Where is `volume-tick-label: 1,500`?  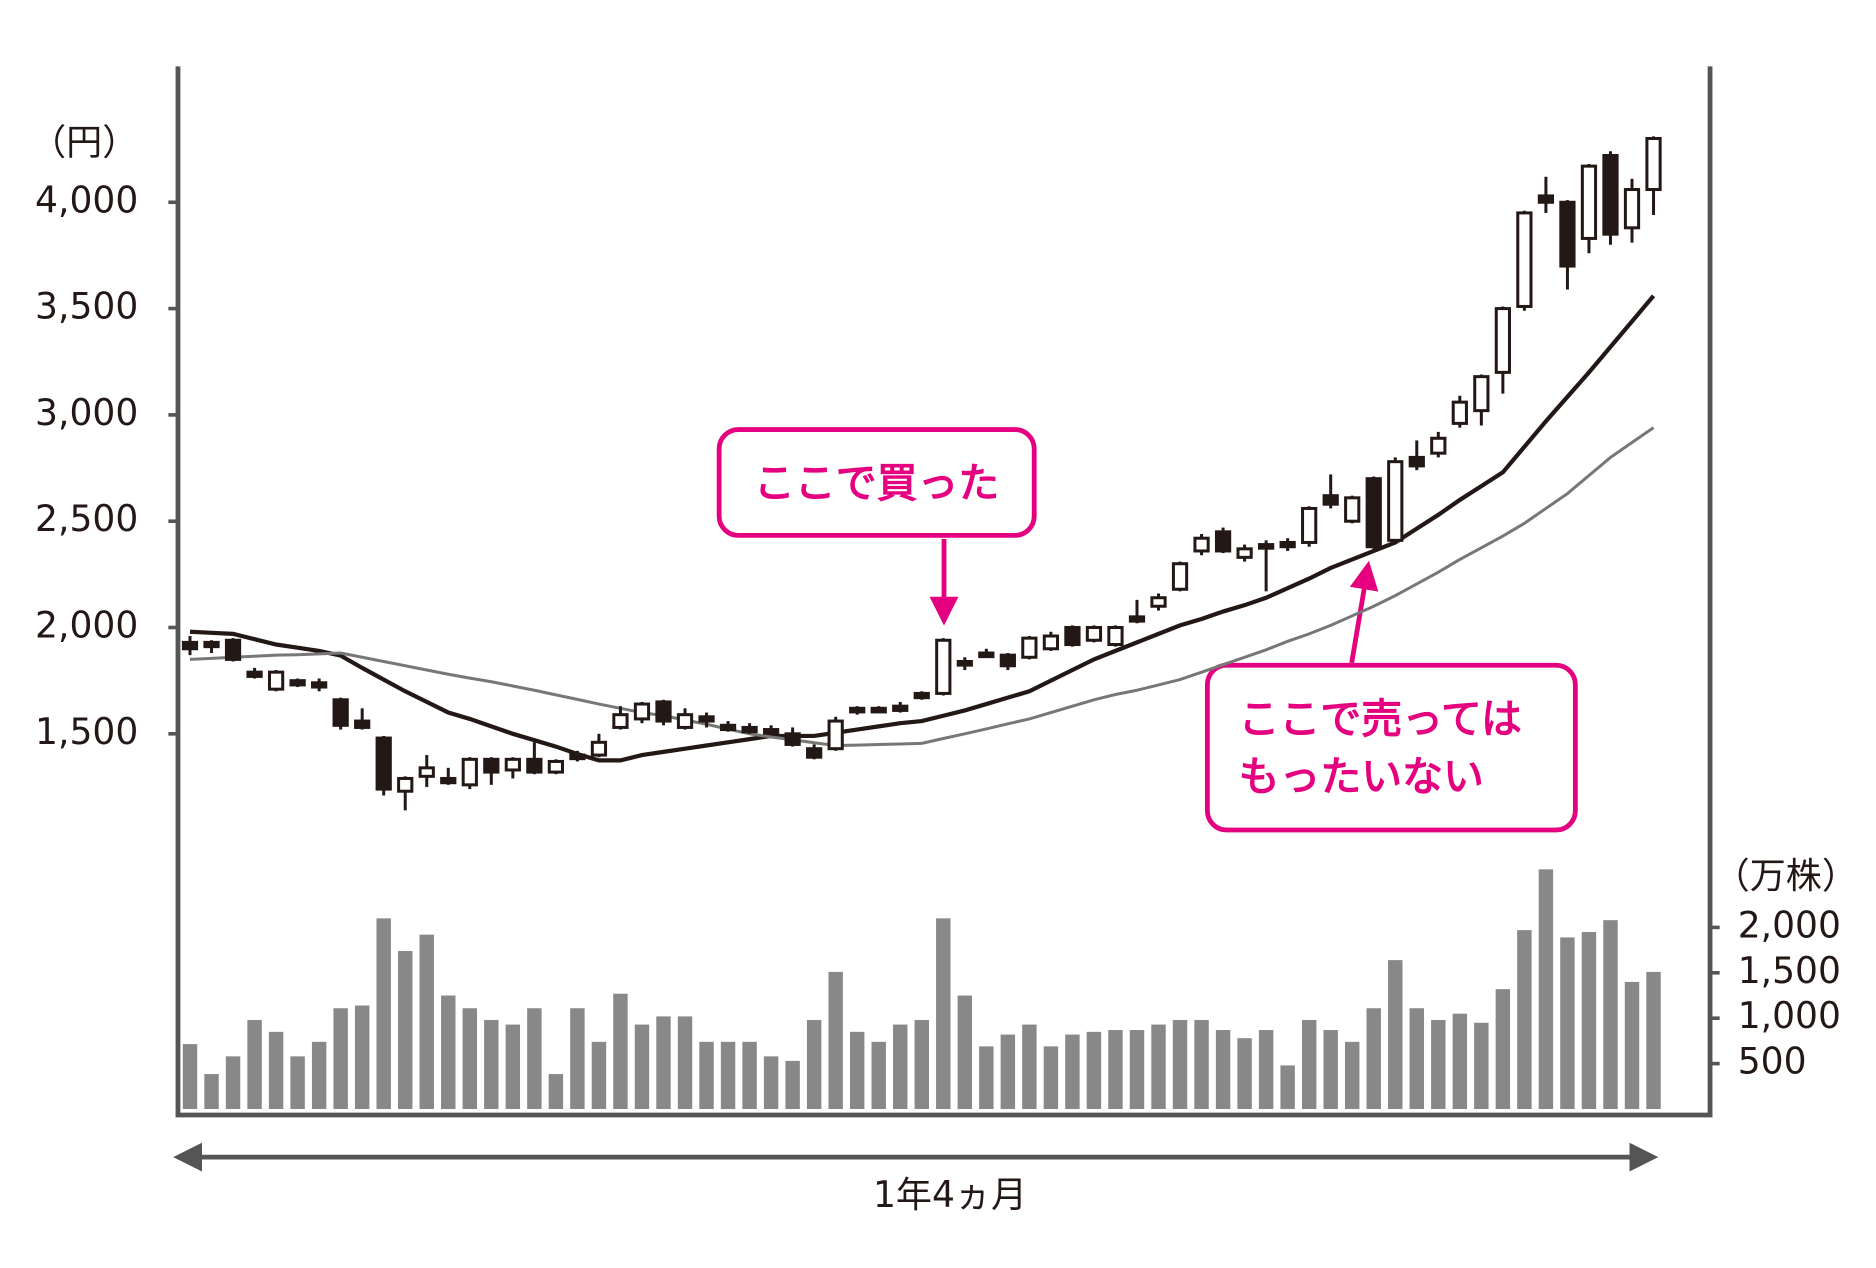
volume-tick-label: 1,500 is located at coordinates (1789, 971).